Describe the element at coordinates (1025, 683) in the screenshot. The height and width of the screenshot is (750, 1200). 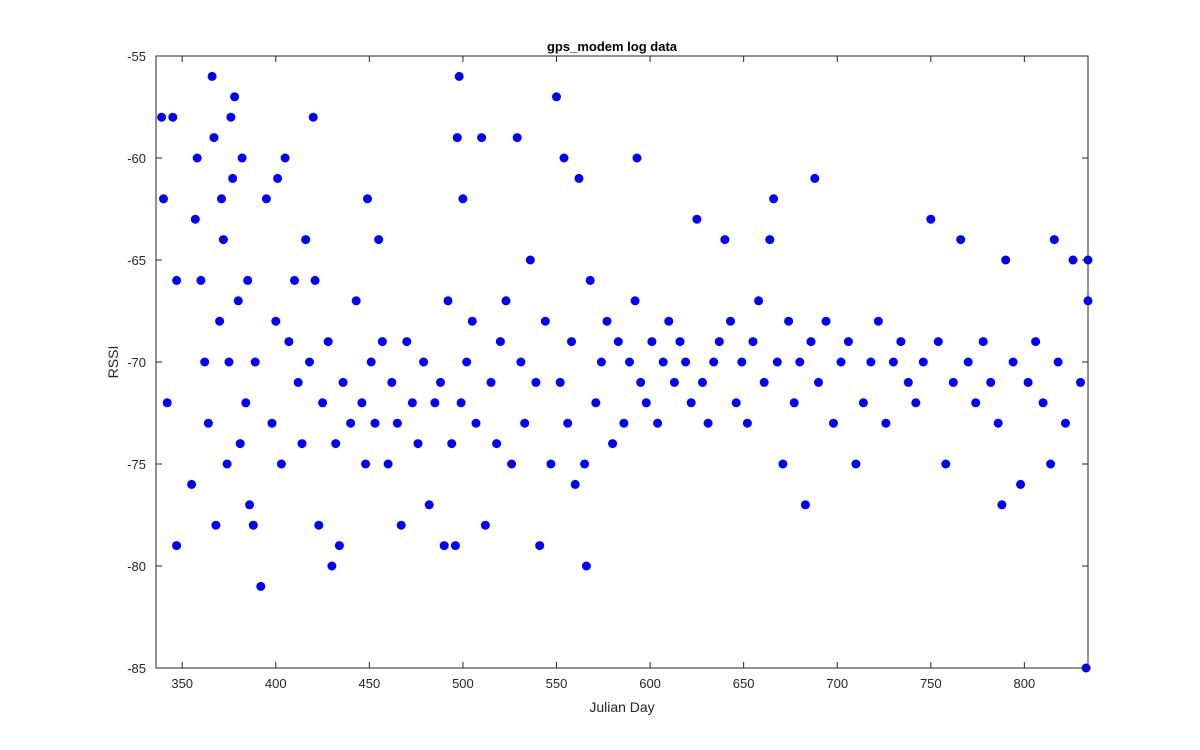
I see `x-tick-label: 800` at that location.